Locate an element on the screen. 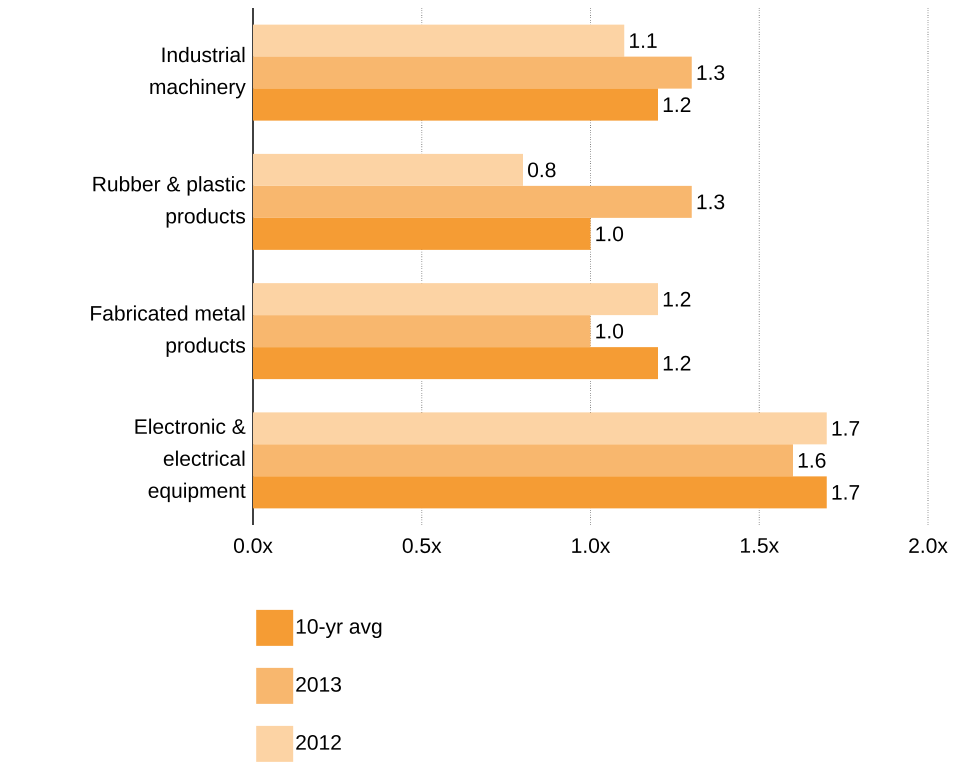 Image resolution: width=974 pixels, height=765 pixels. legend-label: 2013 is located at coordinates (318, 684).